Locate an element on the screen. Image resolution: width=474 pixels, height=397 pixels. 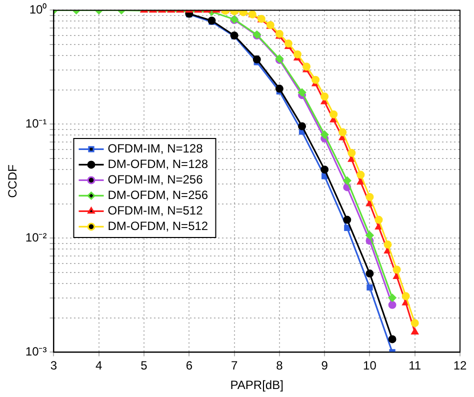
y-tick-label: 10⁻³ is located at coordinates (36, 351).